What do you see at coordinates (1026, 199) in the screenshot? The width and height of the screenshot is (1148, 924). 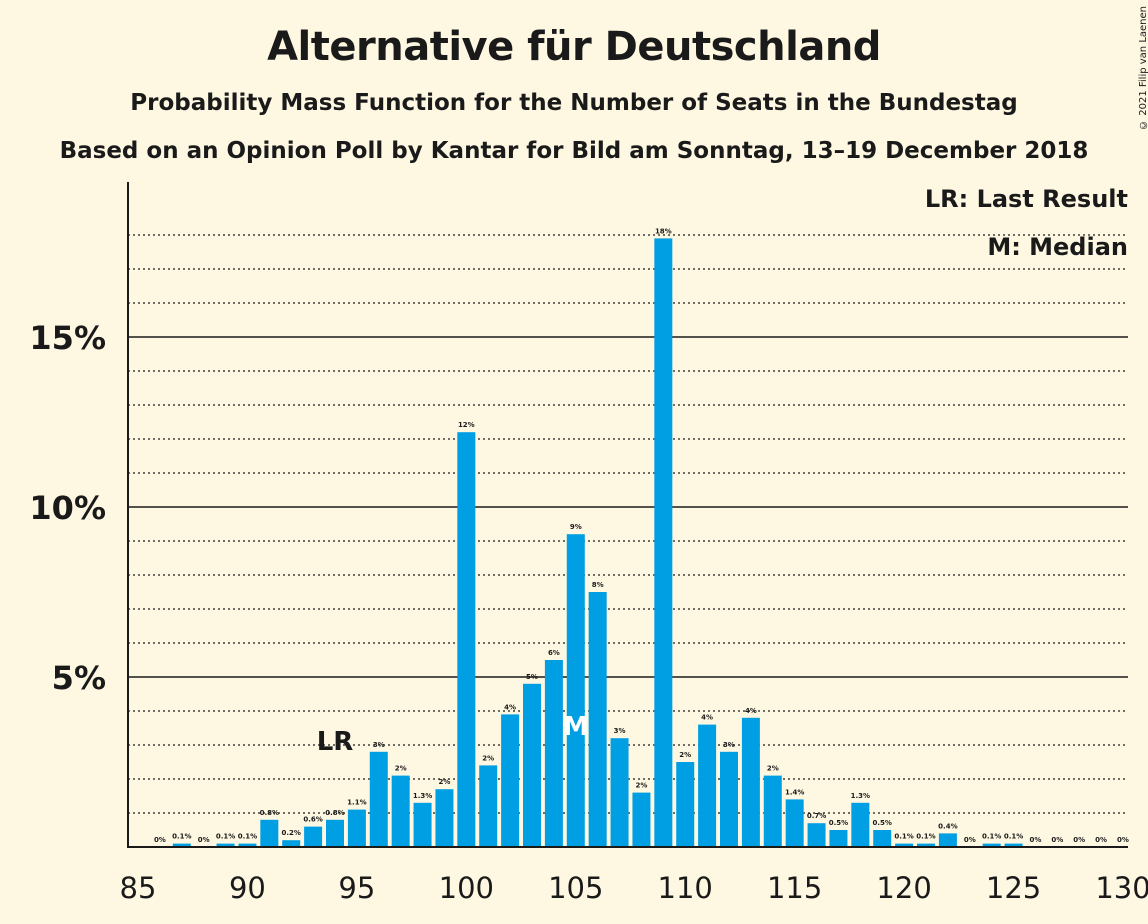 I see `legend-last-result: LR: Last Result` at bounding box center [1026, 199].